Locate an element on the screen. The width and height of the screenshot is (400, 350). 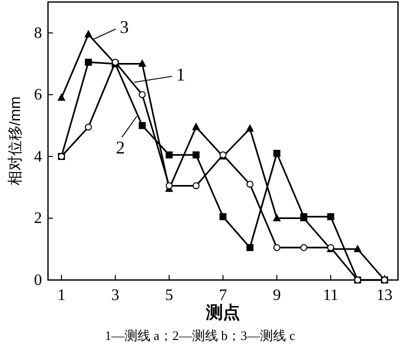
annotation: 1 is located at coordinates (181, 74).